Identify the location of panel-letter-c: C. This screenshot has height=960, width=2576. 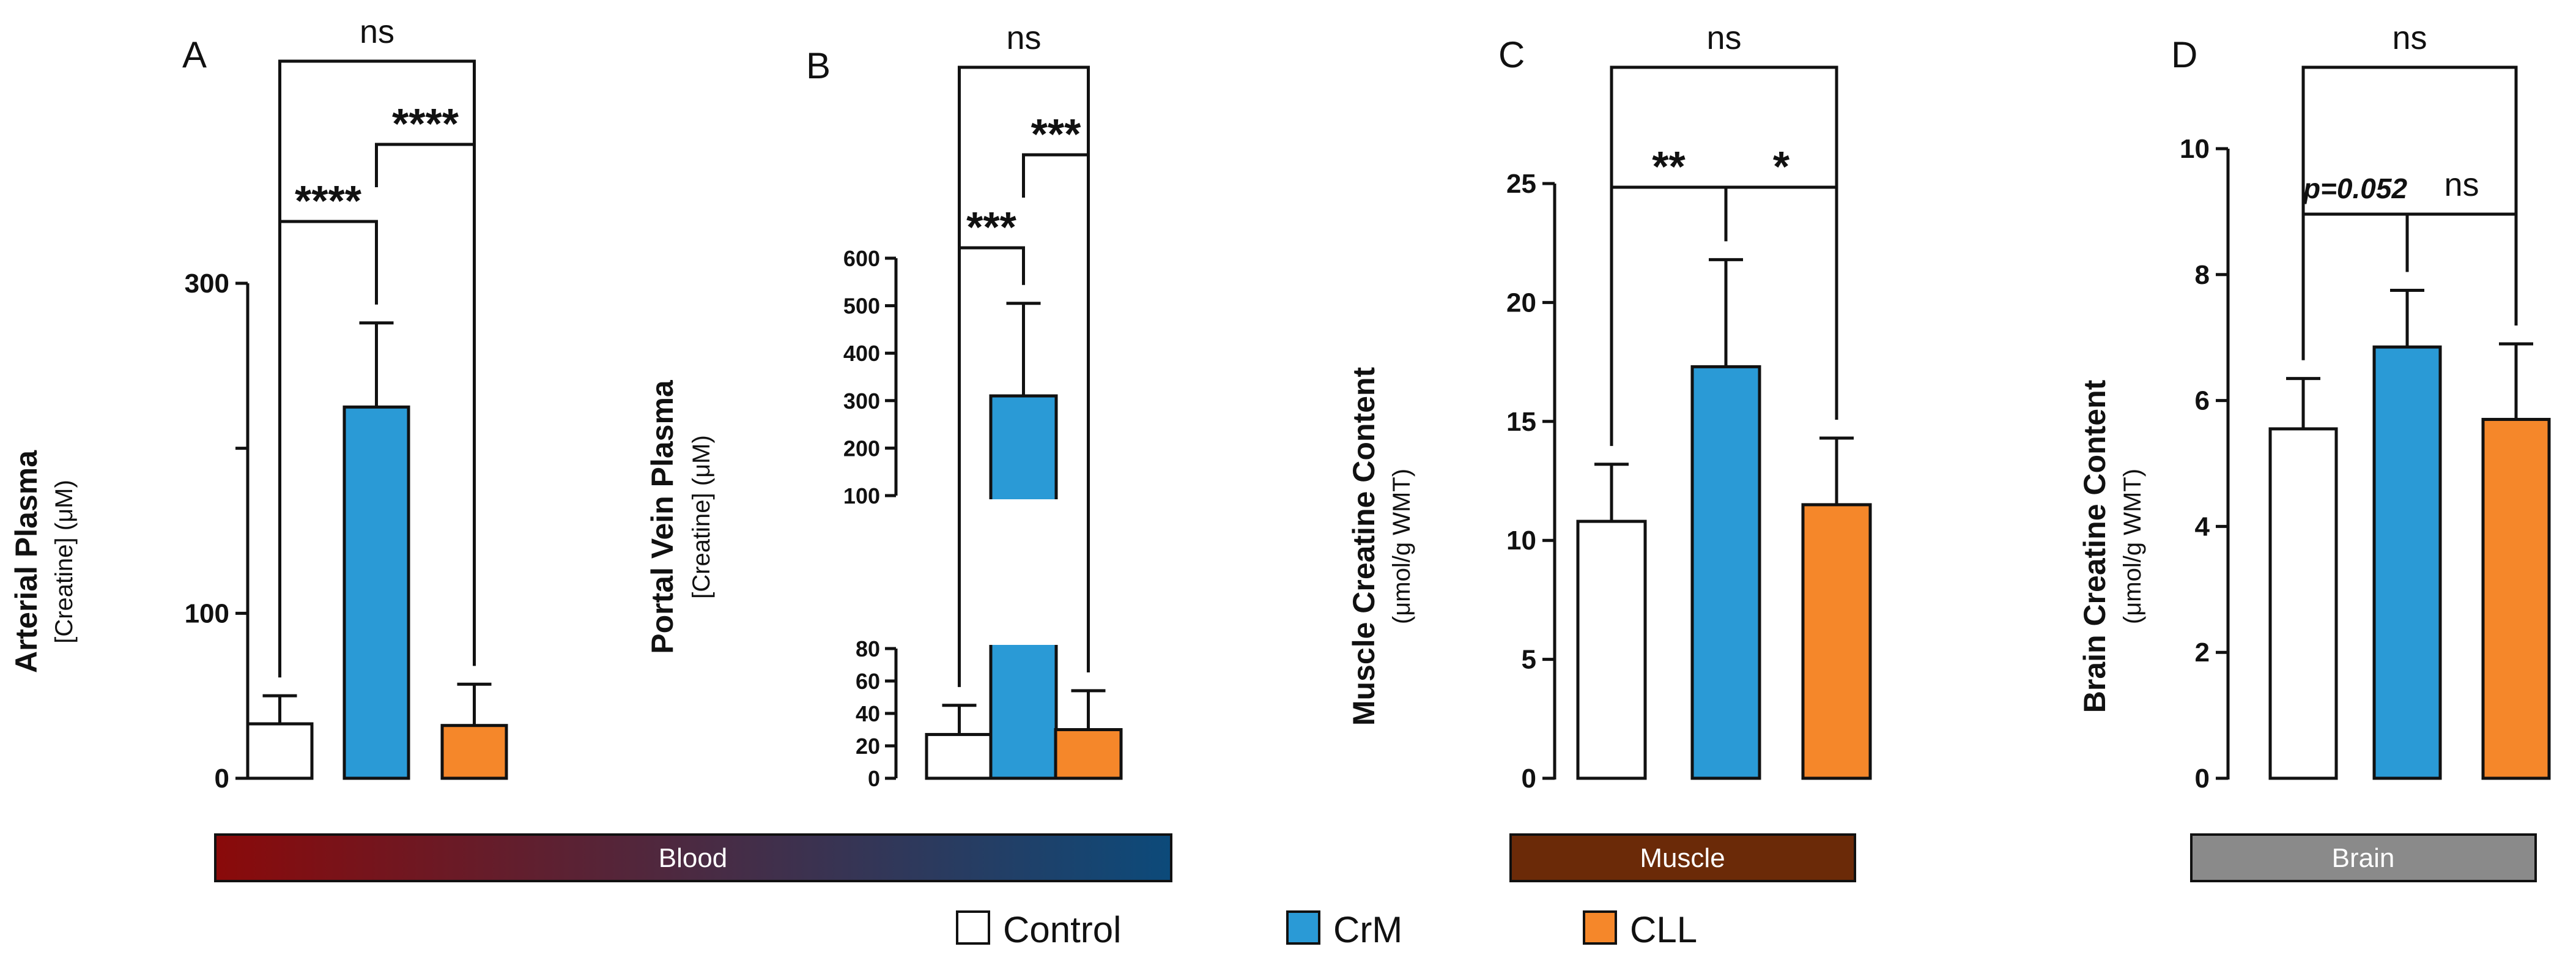
(1511, 54).